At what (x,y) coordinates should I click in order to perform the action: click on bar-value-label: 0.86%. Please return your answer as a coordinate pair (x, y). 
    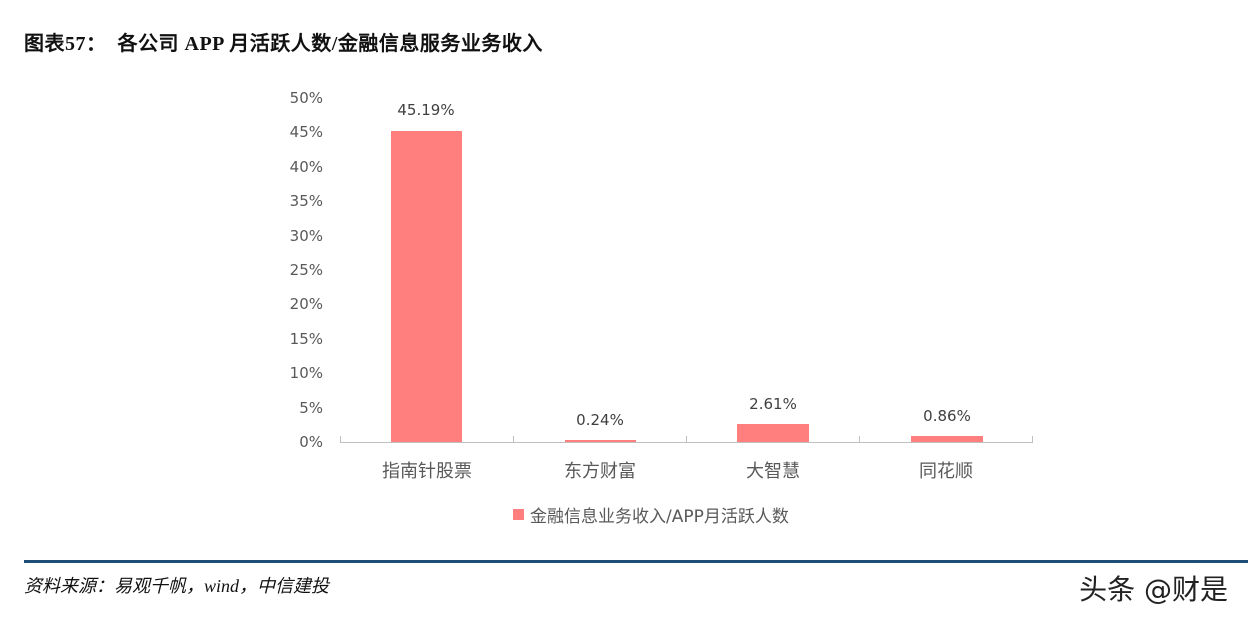
    Looking at the image, I should click on (947, 416).